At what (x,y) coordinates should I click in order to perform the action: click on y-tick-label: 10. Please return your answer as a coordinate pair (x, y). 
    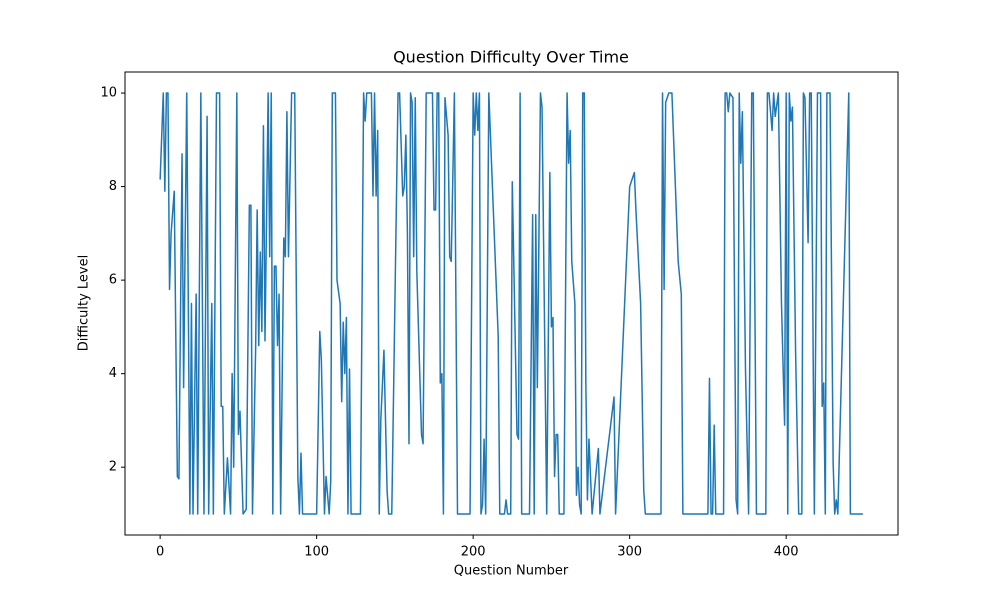
    Looking at the image, I should click on (108, 93).